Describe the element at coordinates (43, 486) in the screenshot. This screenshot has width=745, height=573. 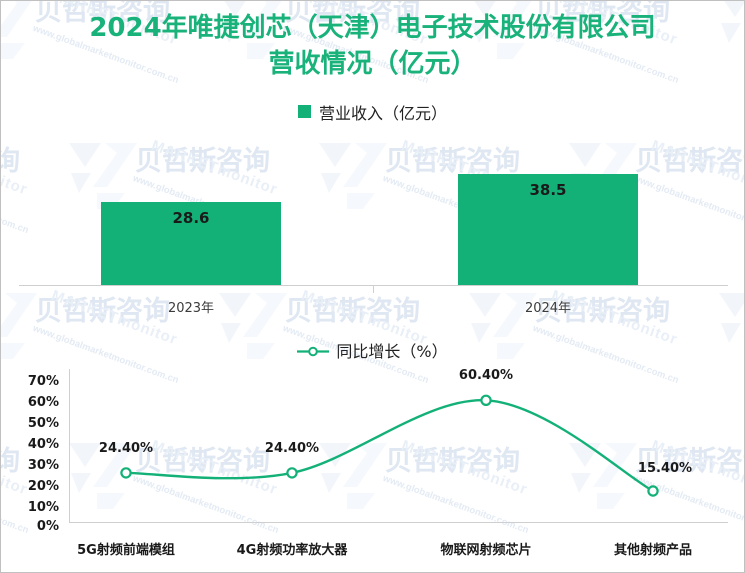
I see `y-axis-tick-20: 20%` at that location.